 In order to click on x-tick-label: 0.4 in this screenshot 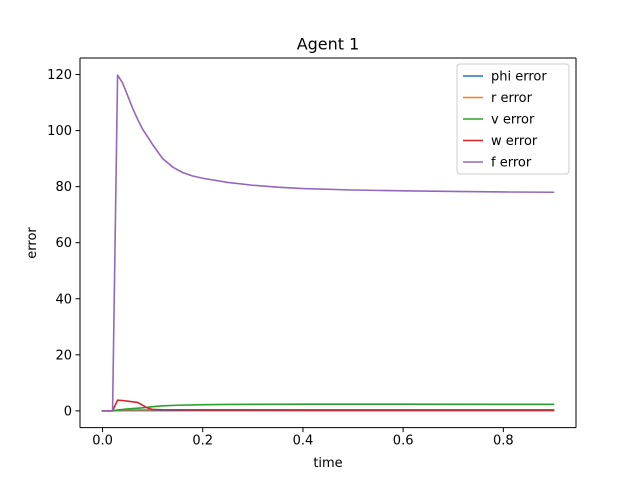, I will do `click(303, 441)`.